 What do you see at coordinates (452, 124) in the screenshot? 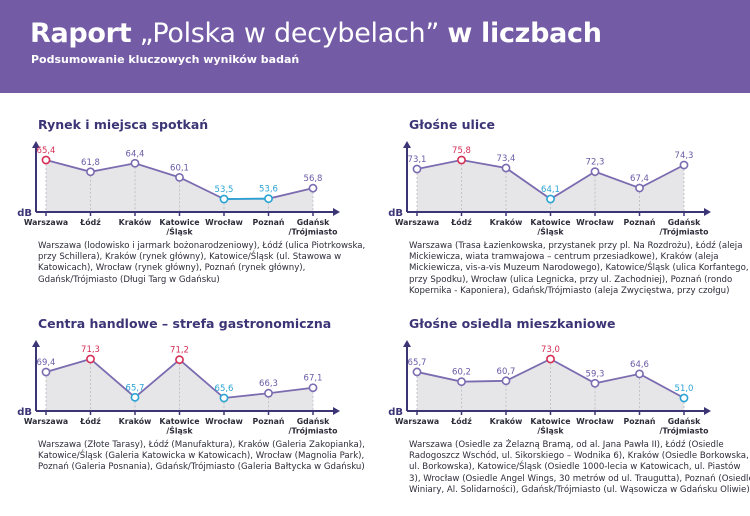
I see `chart-title: Głośne ulice` at bounding box center [452, 124].